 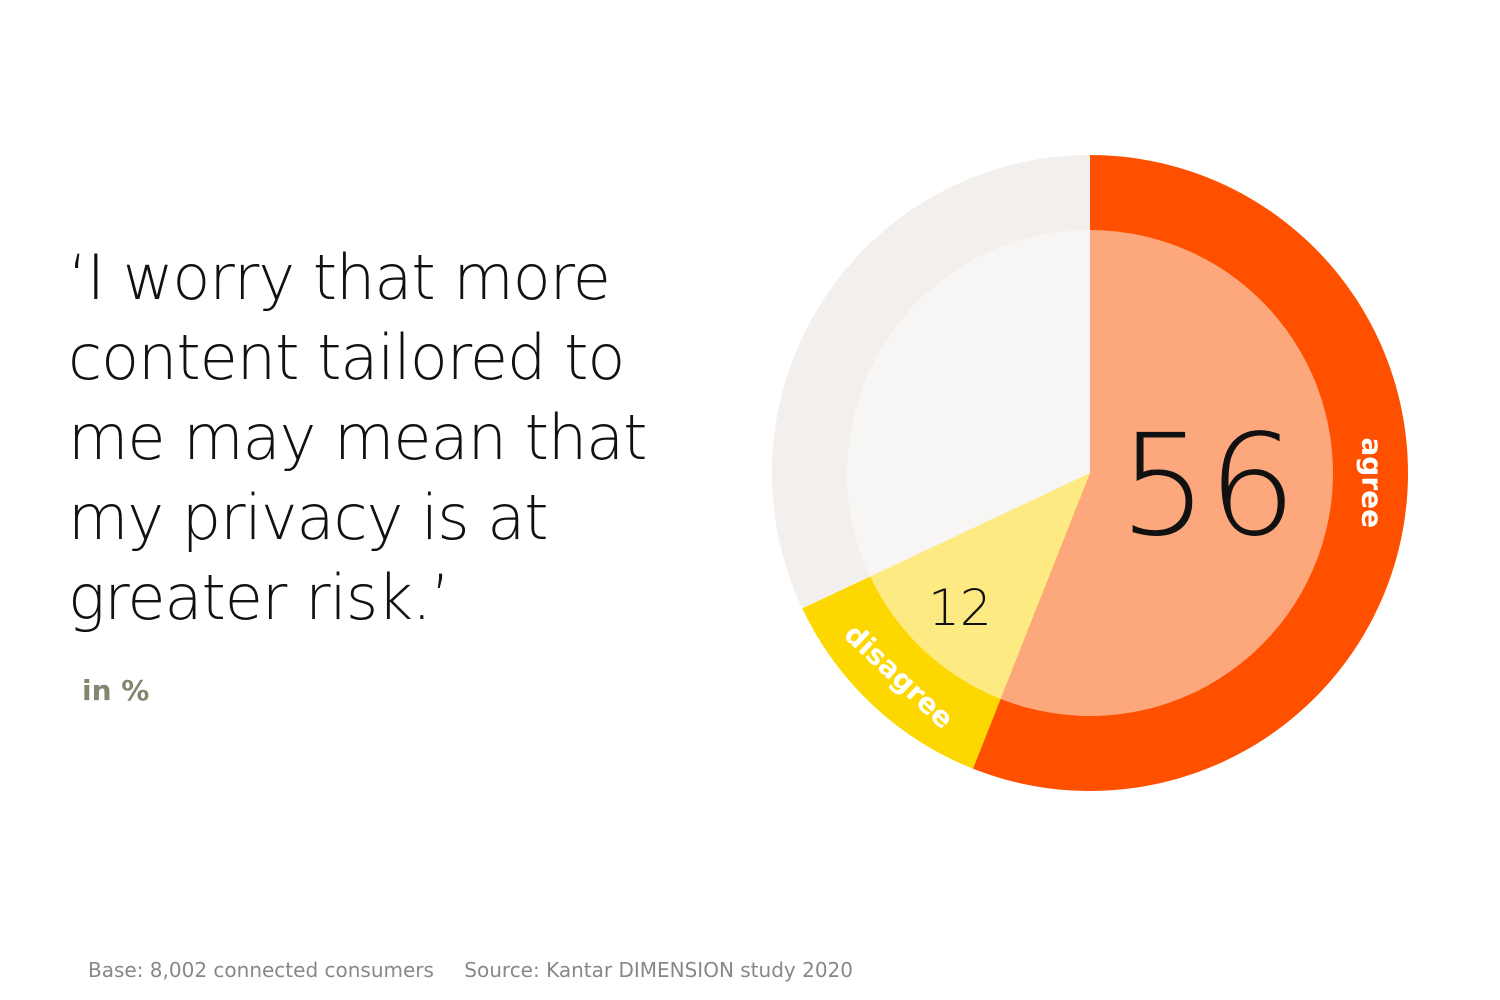 What do you see at coordinates (261, 970) in the screenshot?
I see `note: Base: 8,002 connected consumers` at bounding box center [261, 970].